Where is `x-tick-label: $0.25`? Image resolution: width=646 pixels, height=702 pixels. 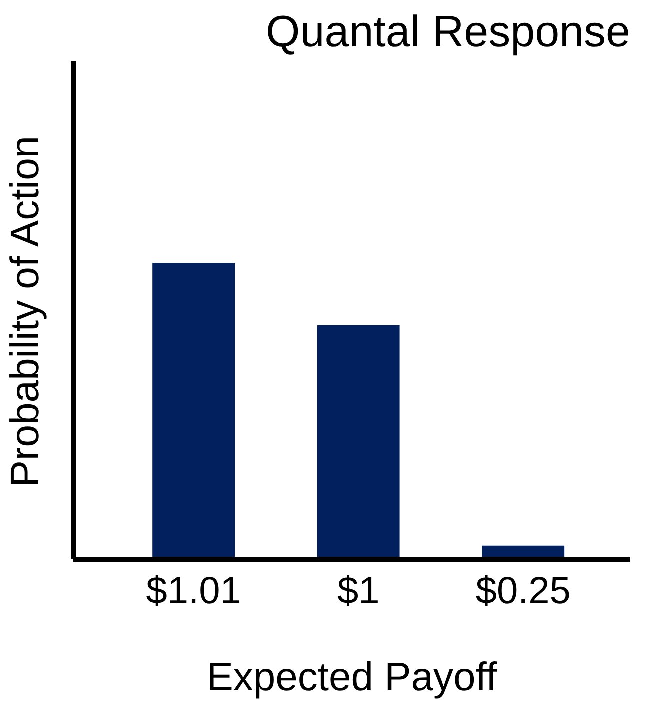 x-tick-label: $0.25 is located at coordinates (523, 591).